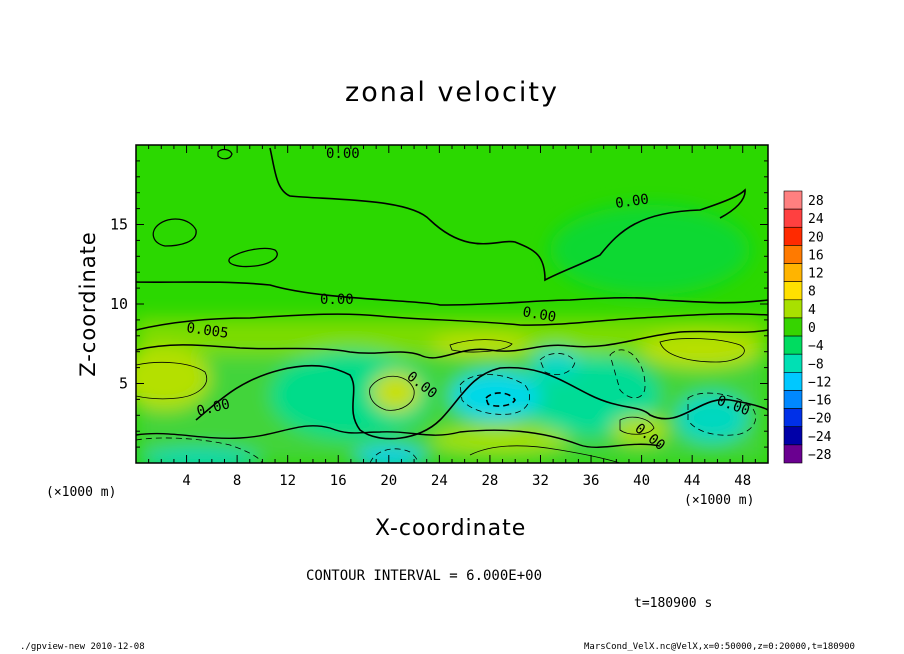 The image size is (904, 654). Describe the element at coordinates (816, 274) in the screenshot. I see `colorbar-label: 12` at that location.